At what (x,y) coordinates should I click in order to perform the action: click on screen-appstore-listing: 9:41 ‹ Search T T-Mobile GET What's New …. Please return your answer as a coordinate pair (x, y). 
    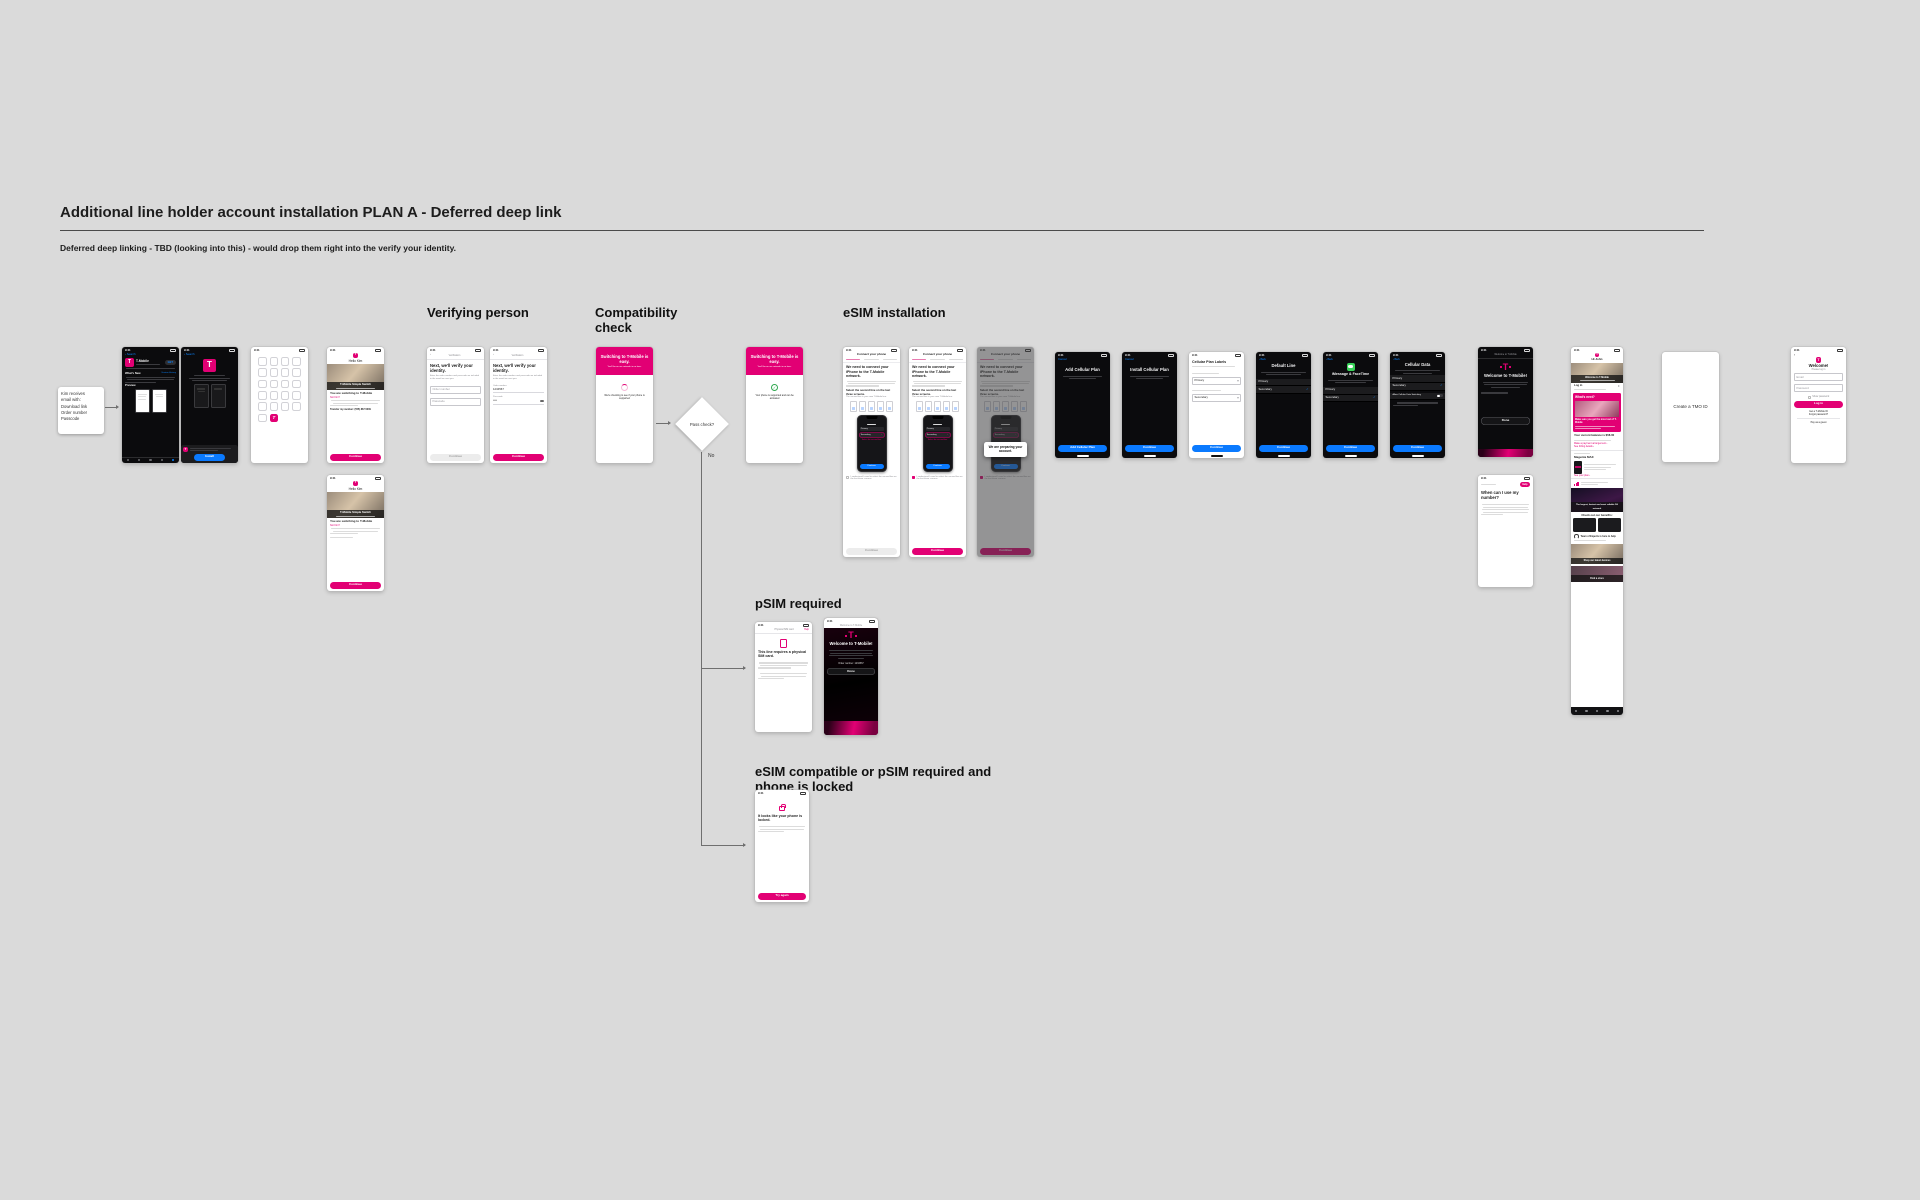
    Looking at the image, I should click on (150, 405).